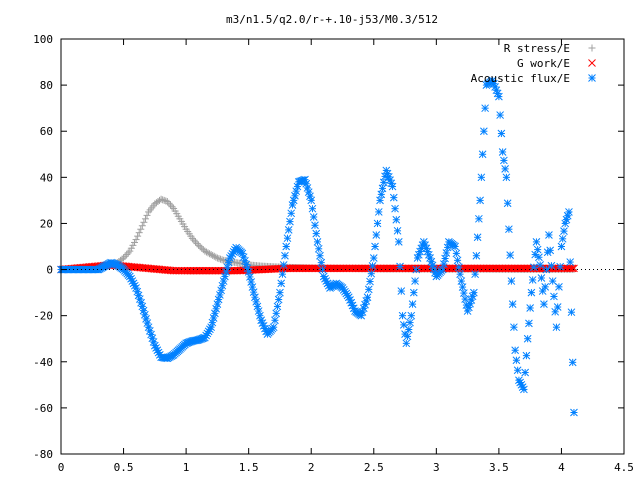 This screenshot has height=480, width=640. Describe the element at coordinates (43, 316) in the screenshot. I see `y-tick-label: -20` at that location.